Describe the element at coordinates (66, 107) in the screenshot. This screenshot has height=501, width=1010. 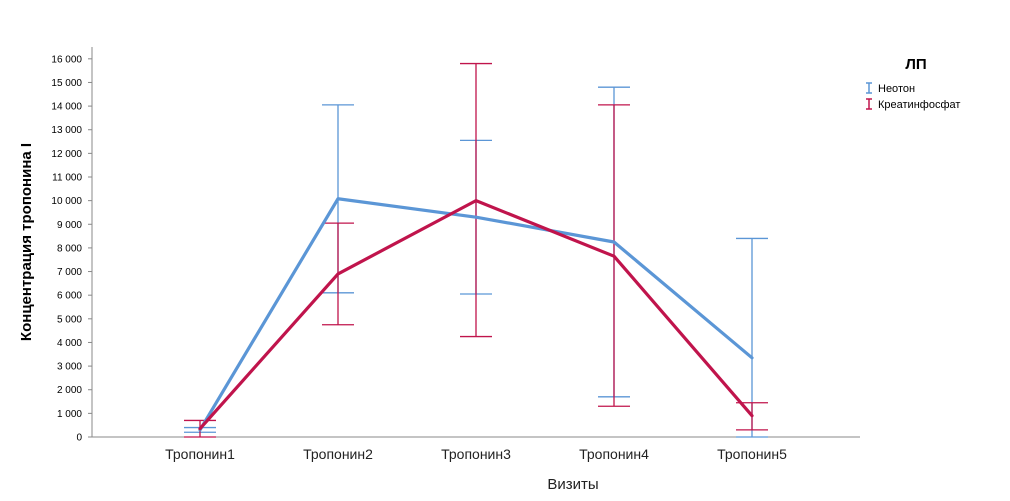
I see `y-tick-label: 14 000` at that location.